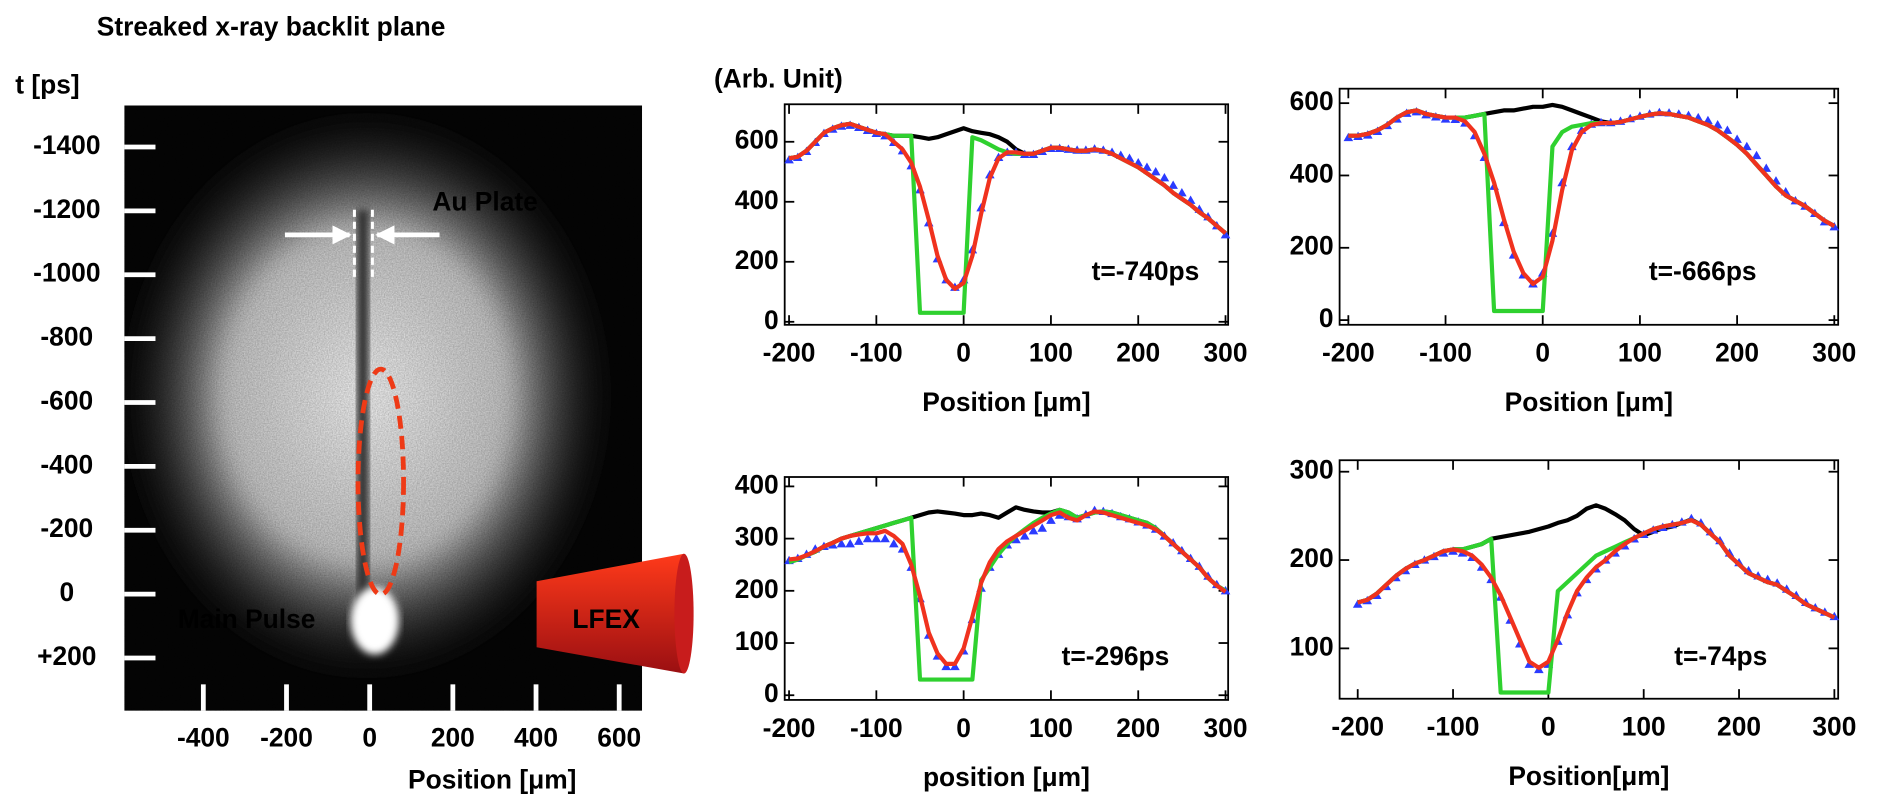 The image size is (1881, 803). I want to click on x-tick-label: 600, so click(619, 737).